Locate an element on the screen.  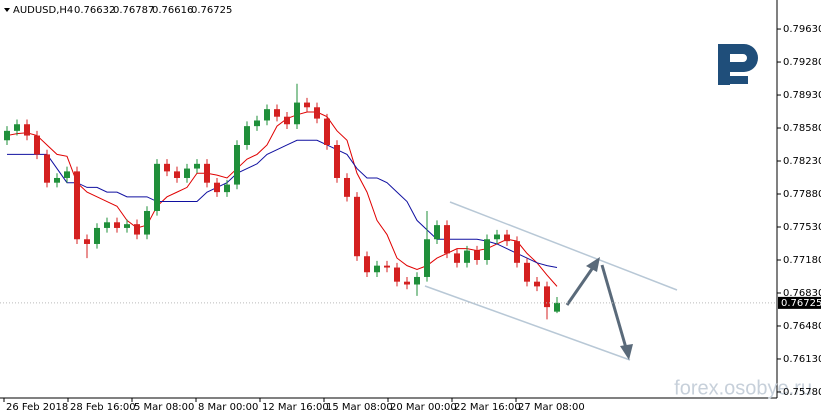
header-low: 0.76616 is located at coordinates (172, 10).